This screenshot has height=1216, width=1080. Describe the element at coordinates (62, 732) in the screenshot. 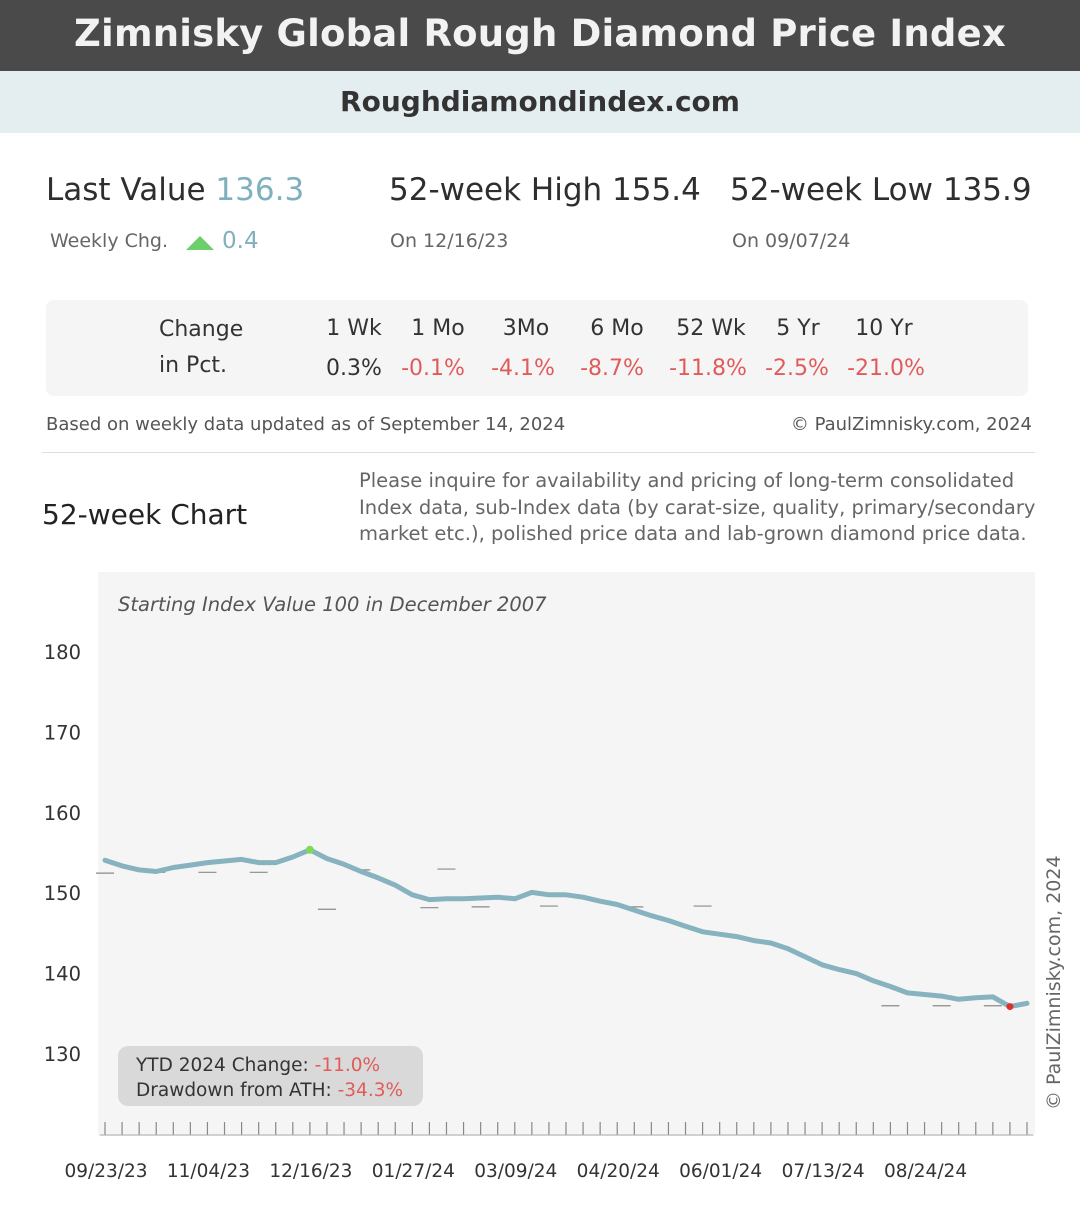

I see `y-tick-label: 170` at that location.